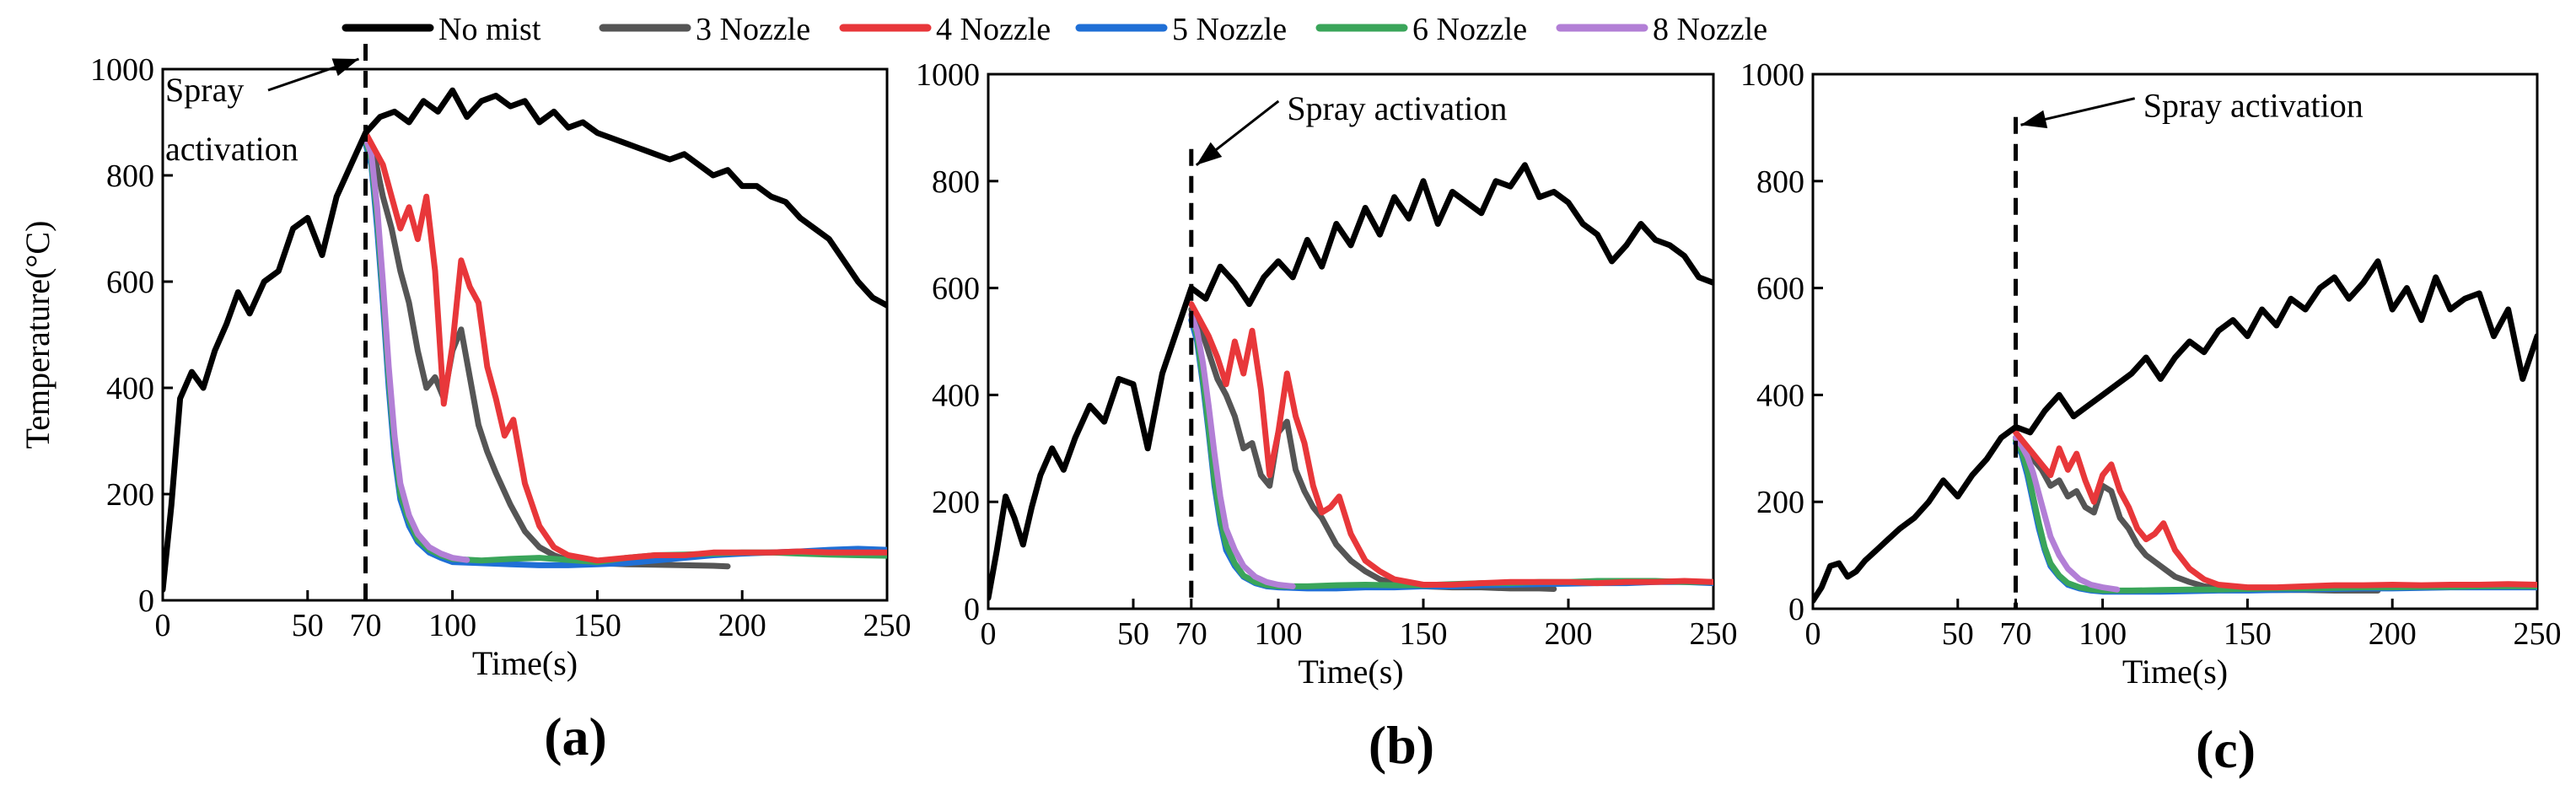 Image resolution: width=2576 pixels, height=801 pixels. I want to click on legend-item: 6 Nozzle, so click(1421, 30).